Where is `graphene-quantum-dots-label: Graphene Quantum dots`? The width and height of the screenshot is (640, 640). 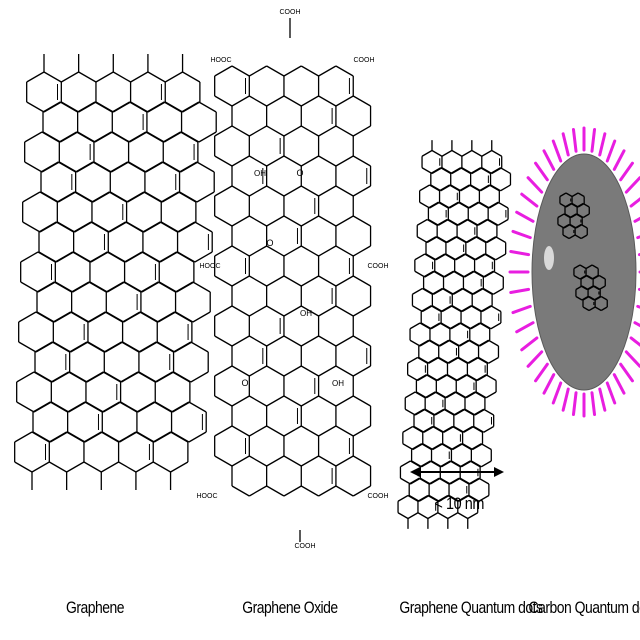 graphene-quantum-dots-label: Graphene Quantum dots is located at coordinates (471, 607).